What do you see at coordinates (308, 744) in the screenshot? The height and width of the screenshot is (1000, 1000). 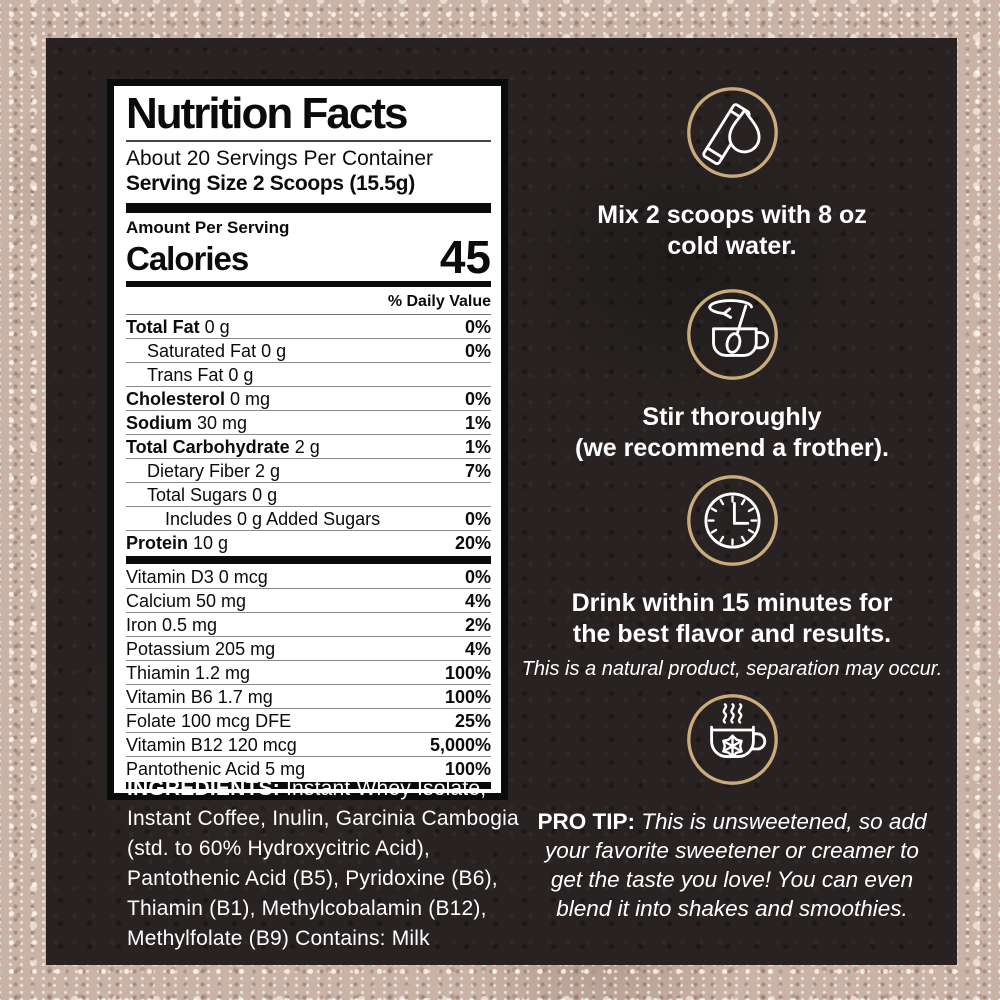 I see `nutrient-row: Vitamin B12 120 mcg 5,000%` at bounding box center [308, 744].